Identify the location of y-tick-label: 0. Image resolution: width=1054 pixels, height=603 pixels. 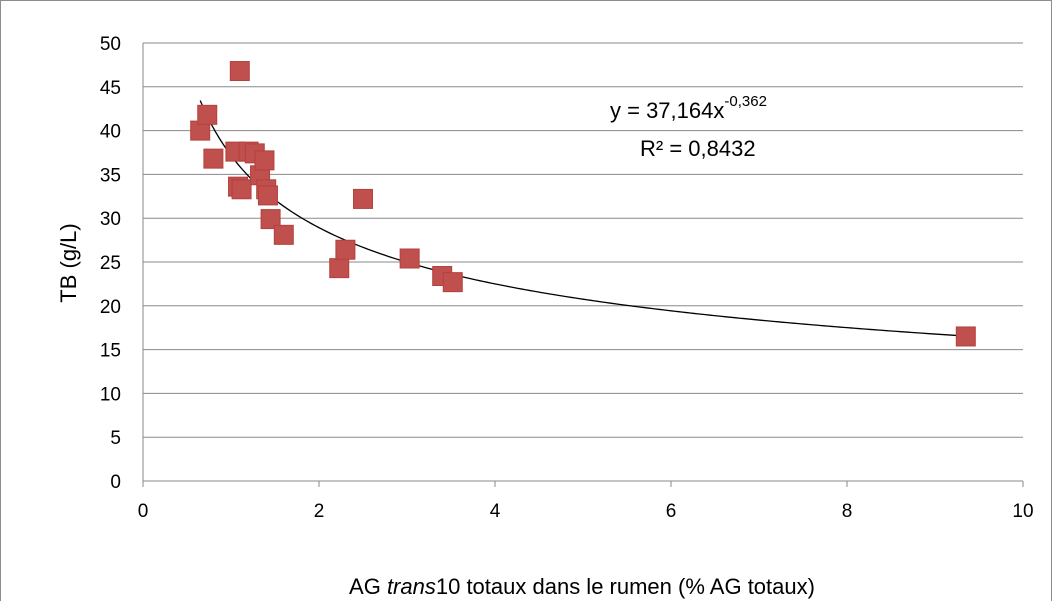
(115, 482).